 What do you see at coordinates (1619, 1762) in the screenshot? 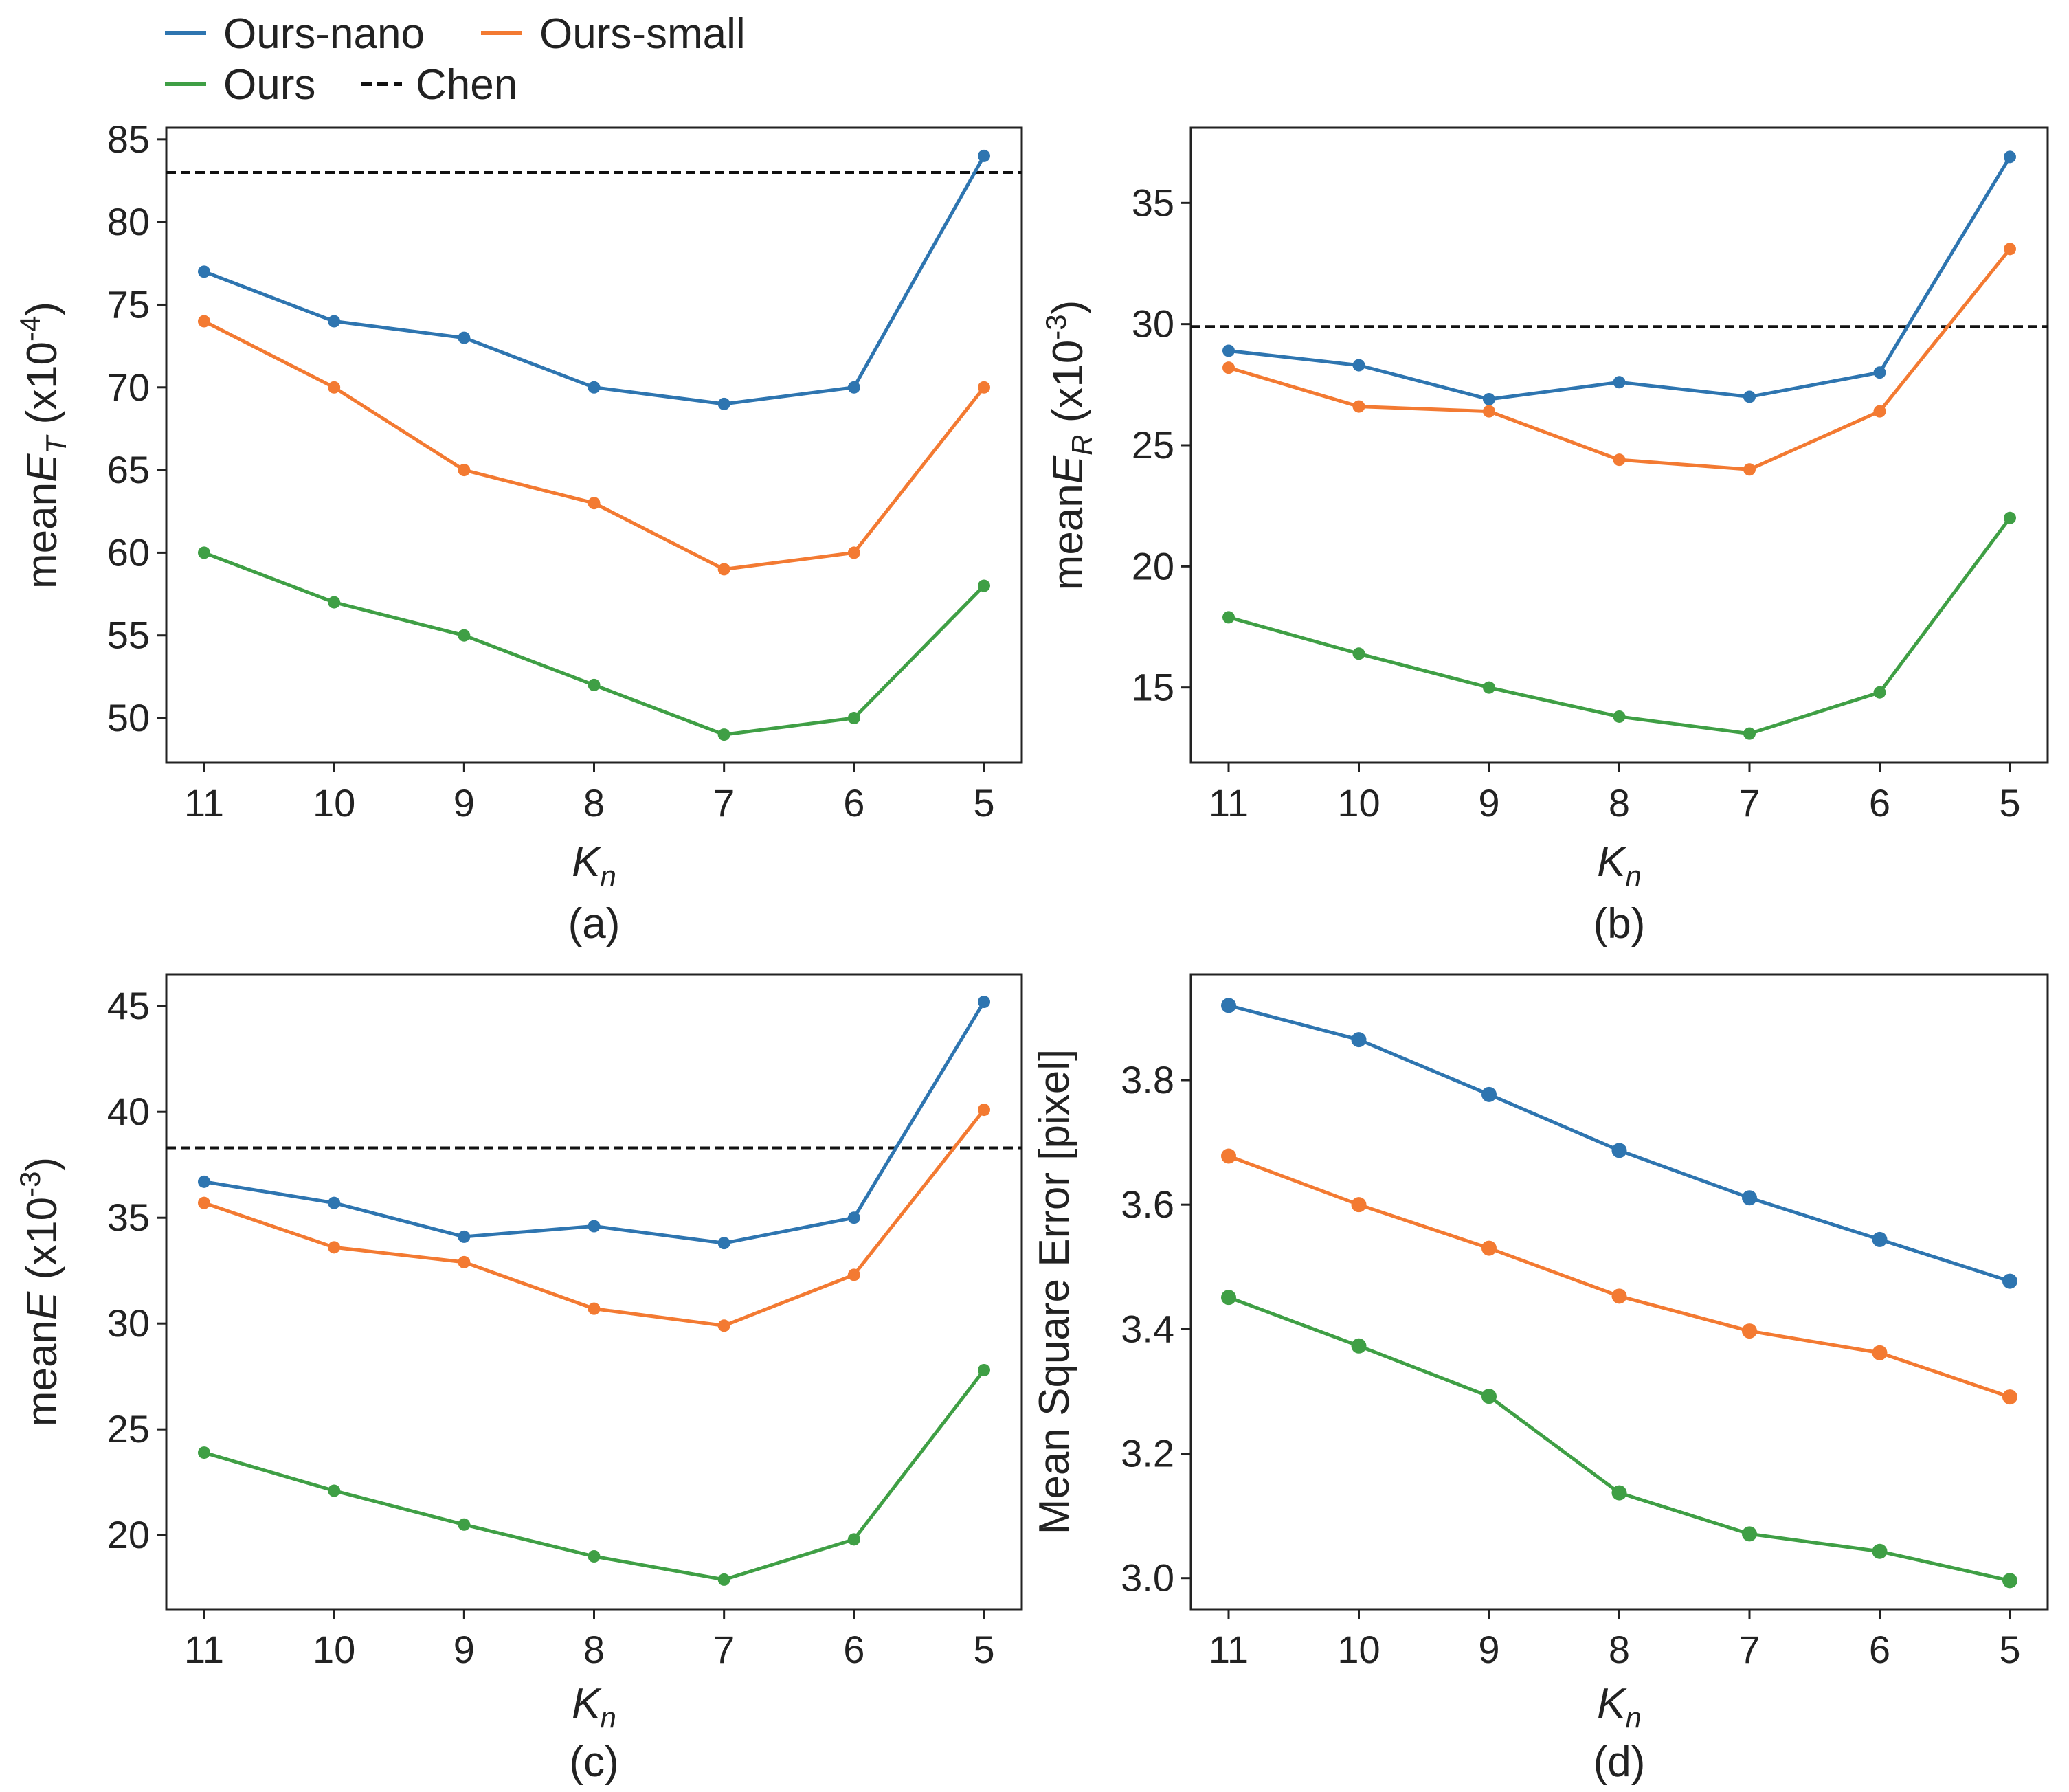
I see `panel-caption: (d)` at bounding box center [1619, 1762].